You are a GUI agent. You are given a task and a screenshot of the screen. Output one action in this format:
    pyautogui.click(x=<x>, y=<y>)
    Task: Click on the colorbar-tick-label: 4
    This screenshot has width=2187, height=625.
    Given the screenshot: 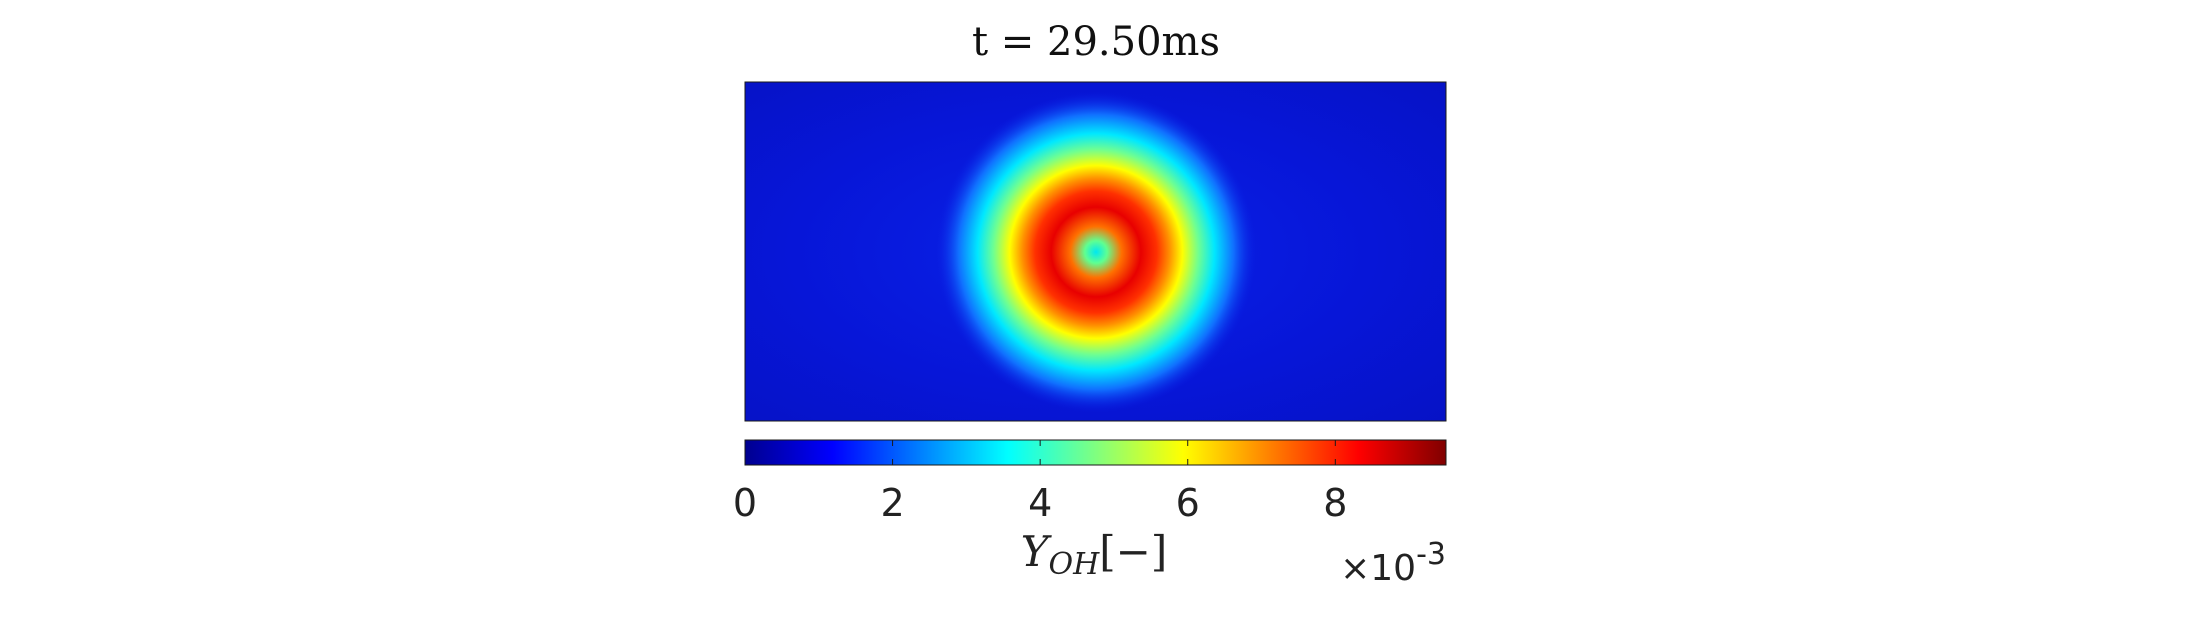 What is the action you would take?
    pyautogui.click(x=1040, y=503)
    